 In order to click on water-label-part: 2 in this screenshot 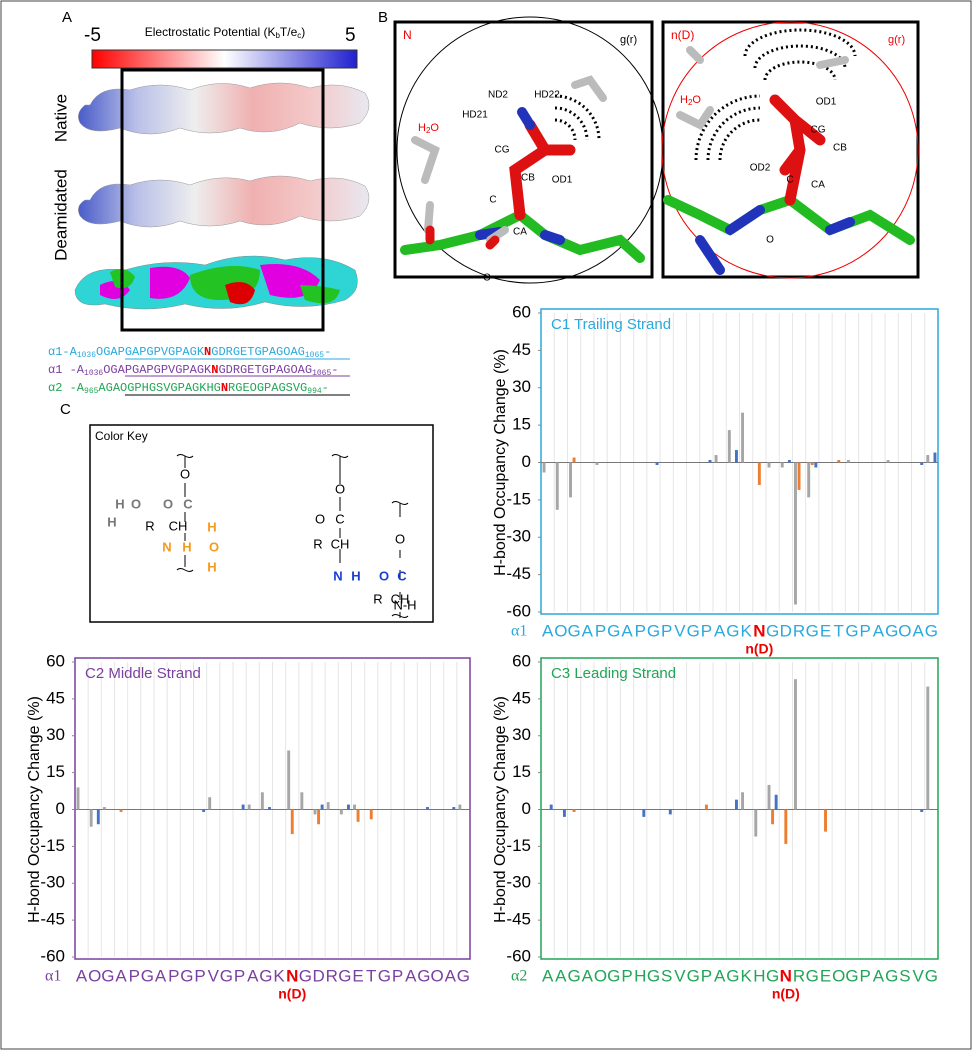, I will do `click(428, 130)`.